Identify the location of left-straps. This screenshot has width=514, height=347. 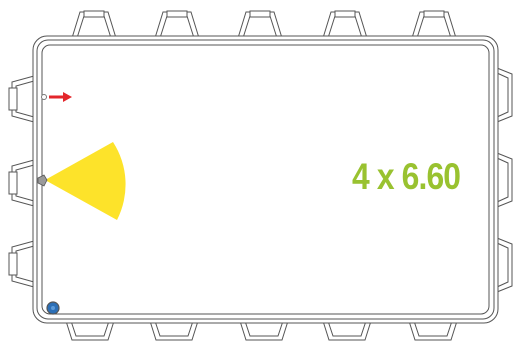
(21, 181).